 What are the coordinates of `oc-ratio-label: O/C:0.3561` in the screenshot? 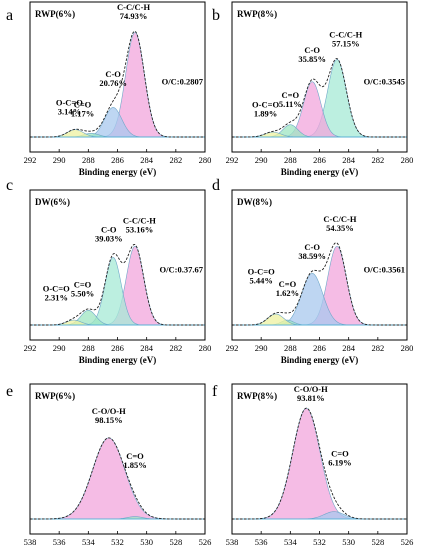 It's located at (384, 270).